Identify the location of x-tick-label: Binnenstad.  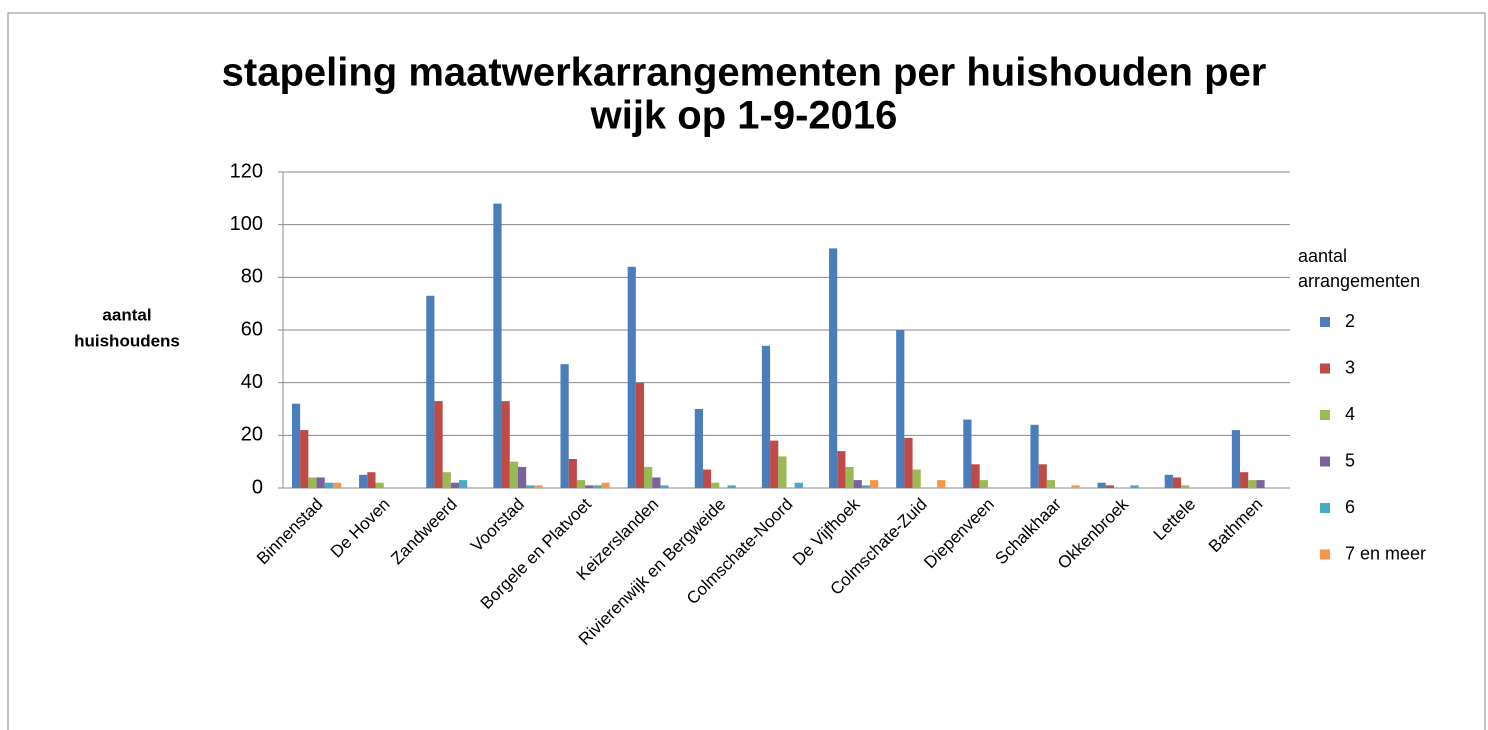
(290, 532).